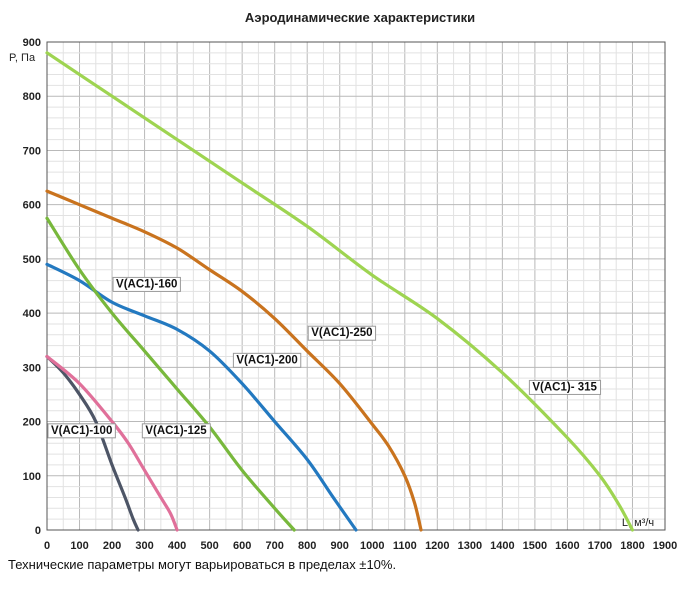 The width and height of the screenshot is (694, 591). I want to click on series-label-5: V(AC1)-250, so click(342, 333).